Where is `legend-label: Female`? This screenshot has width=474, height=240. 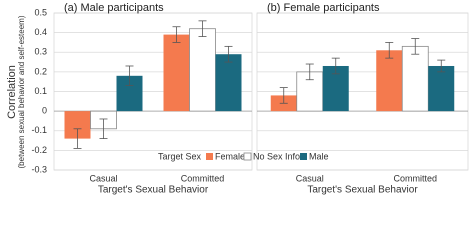 legend-label: Female is located at coordinates (230, 156).